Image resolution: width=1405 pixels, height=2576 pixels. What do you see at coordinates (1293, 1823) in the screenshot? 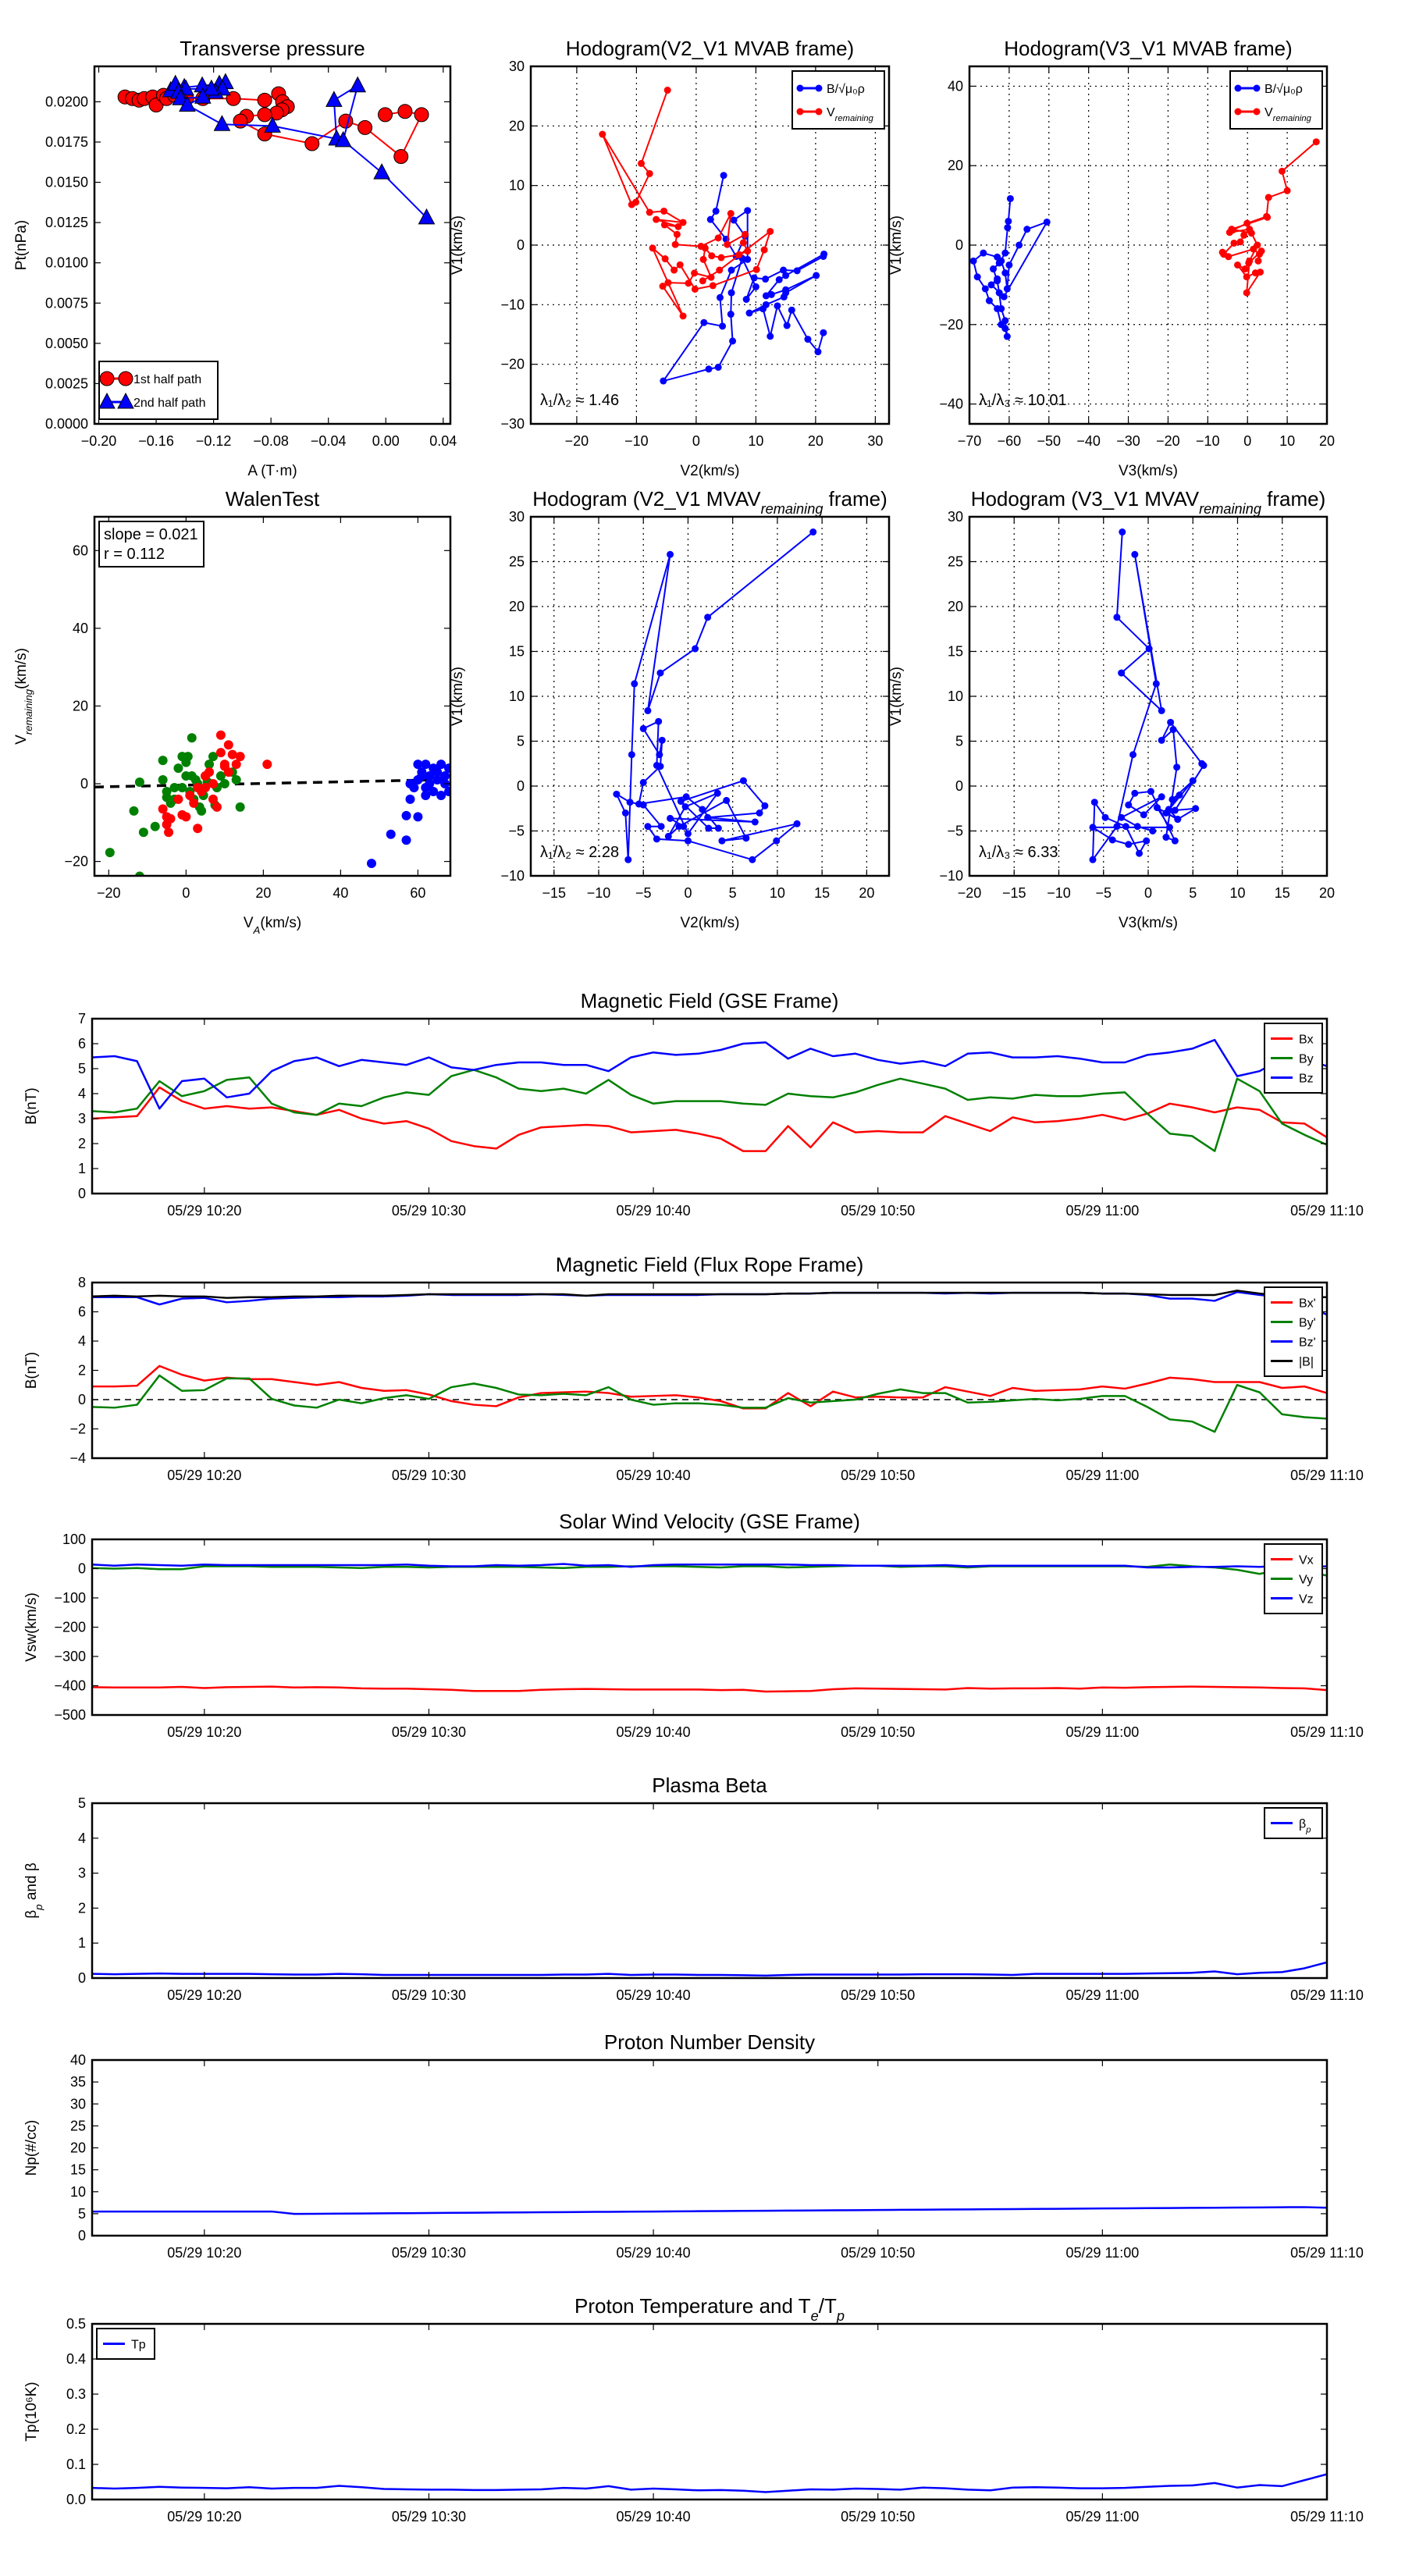
I see `legend: βp` at bounding box center [1293, 1823].